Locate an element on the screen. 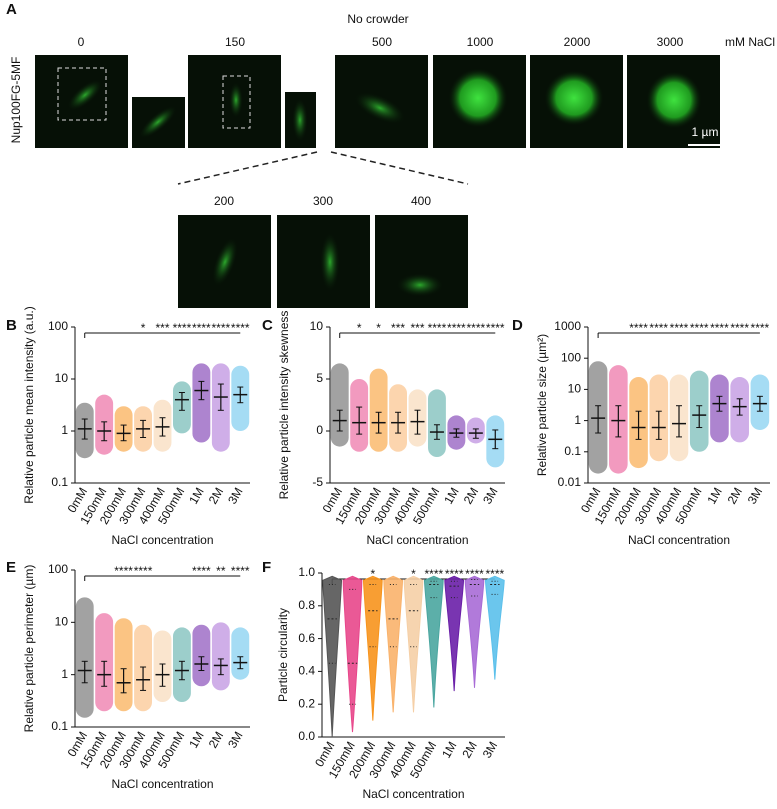 Image resolution: width=777 pixels, height=809 pixels. y-tick-label: 0.01 is located at coordinates (570, 482).